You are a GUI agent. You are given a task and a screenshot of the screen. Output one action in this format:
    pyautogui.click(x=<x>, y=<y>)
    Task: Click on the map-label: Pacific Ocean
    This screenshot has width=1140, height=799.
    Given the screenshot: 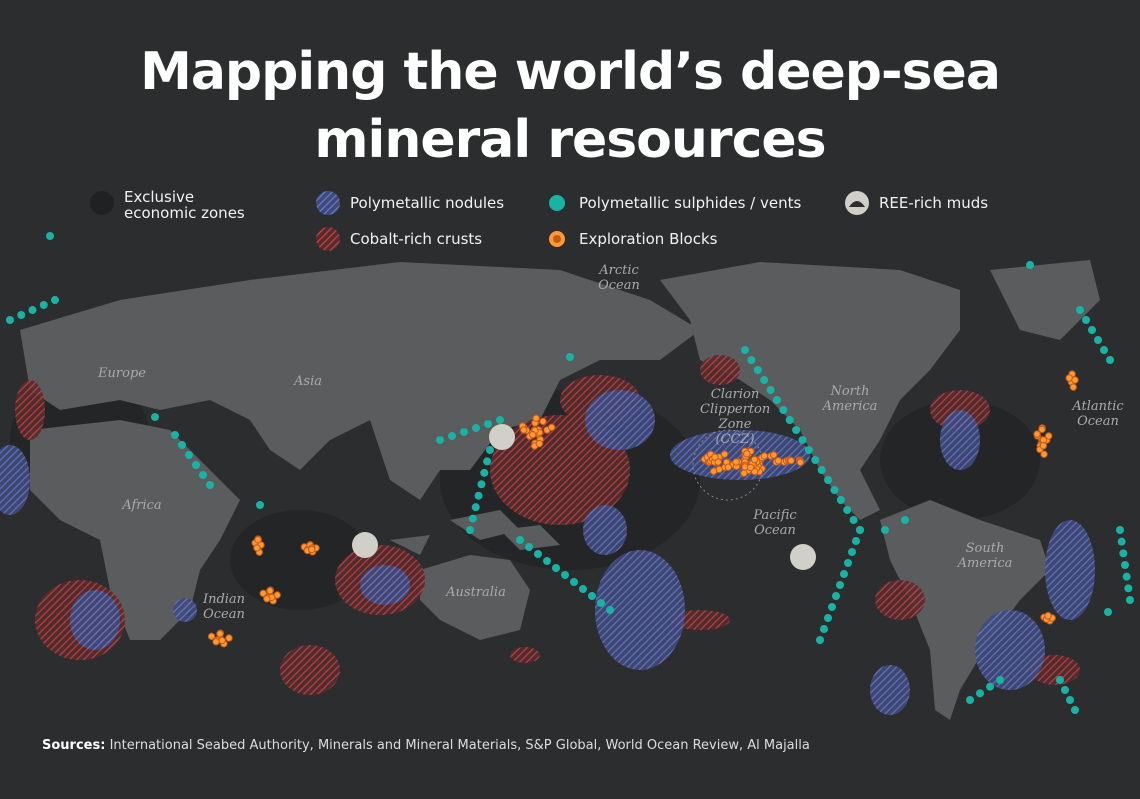 What is the action you would take?
    pyautogui.click(x=775, y=523)
    